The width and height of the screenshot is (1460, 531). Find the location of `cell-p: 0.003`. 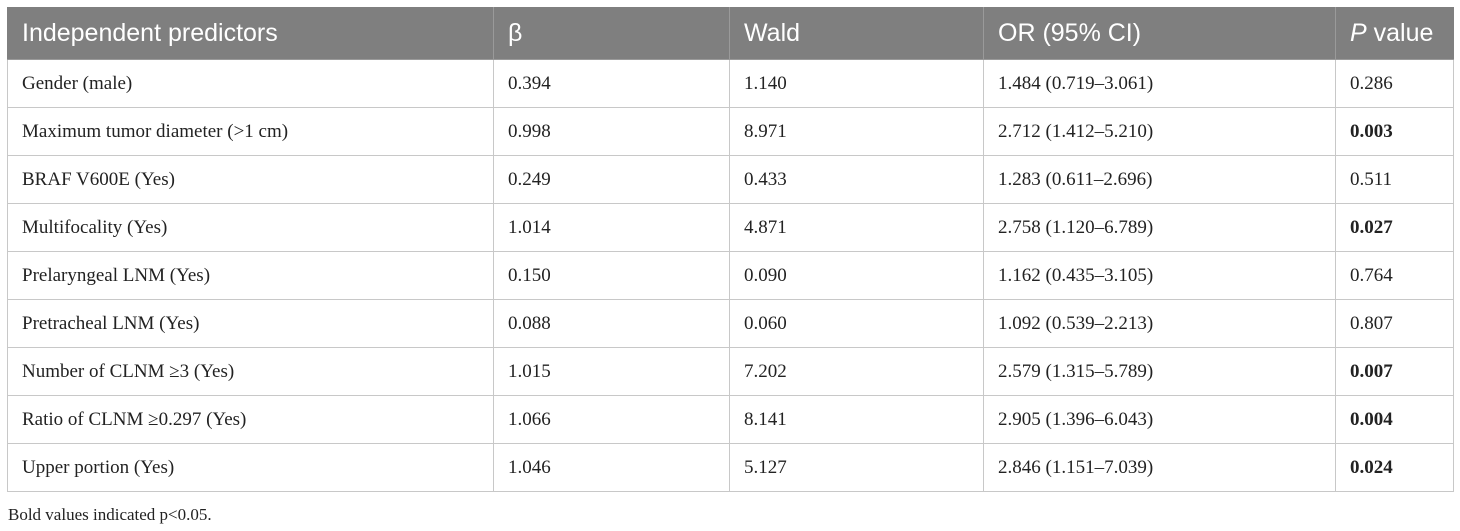

cell-p: 0.003 is located at coordinates (1394, 131).